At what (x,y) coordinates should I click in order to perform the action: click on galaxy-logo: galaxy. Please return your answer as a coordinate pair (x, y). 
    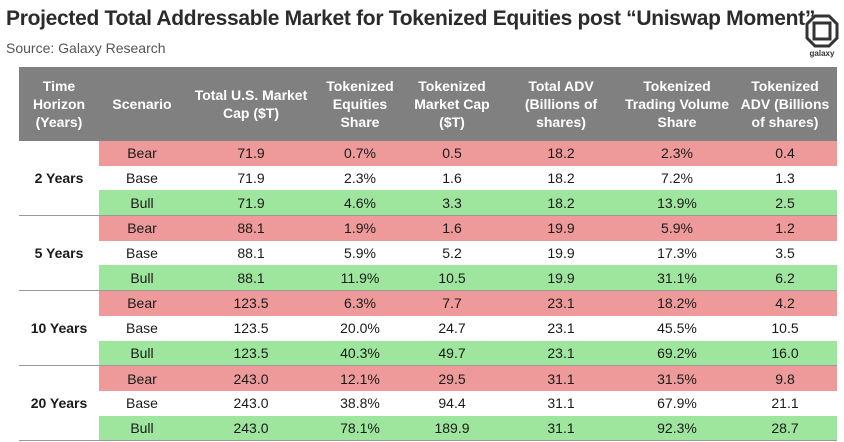
    Looking at the image, I should click on (822, 36).